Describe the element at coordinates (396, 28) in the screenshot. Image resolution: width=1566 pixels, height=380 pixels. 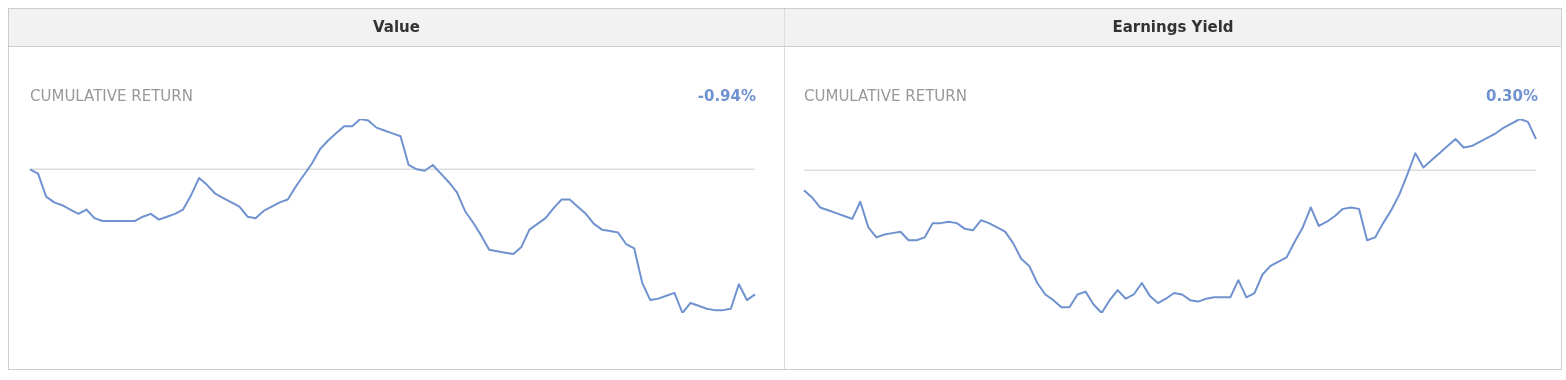
I see `chart-title: Value` at that location.